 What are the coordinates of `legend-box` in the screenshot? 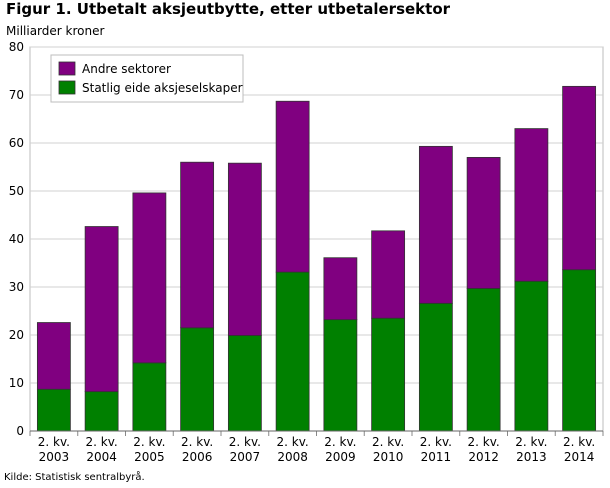 It's located at (147, 78).